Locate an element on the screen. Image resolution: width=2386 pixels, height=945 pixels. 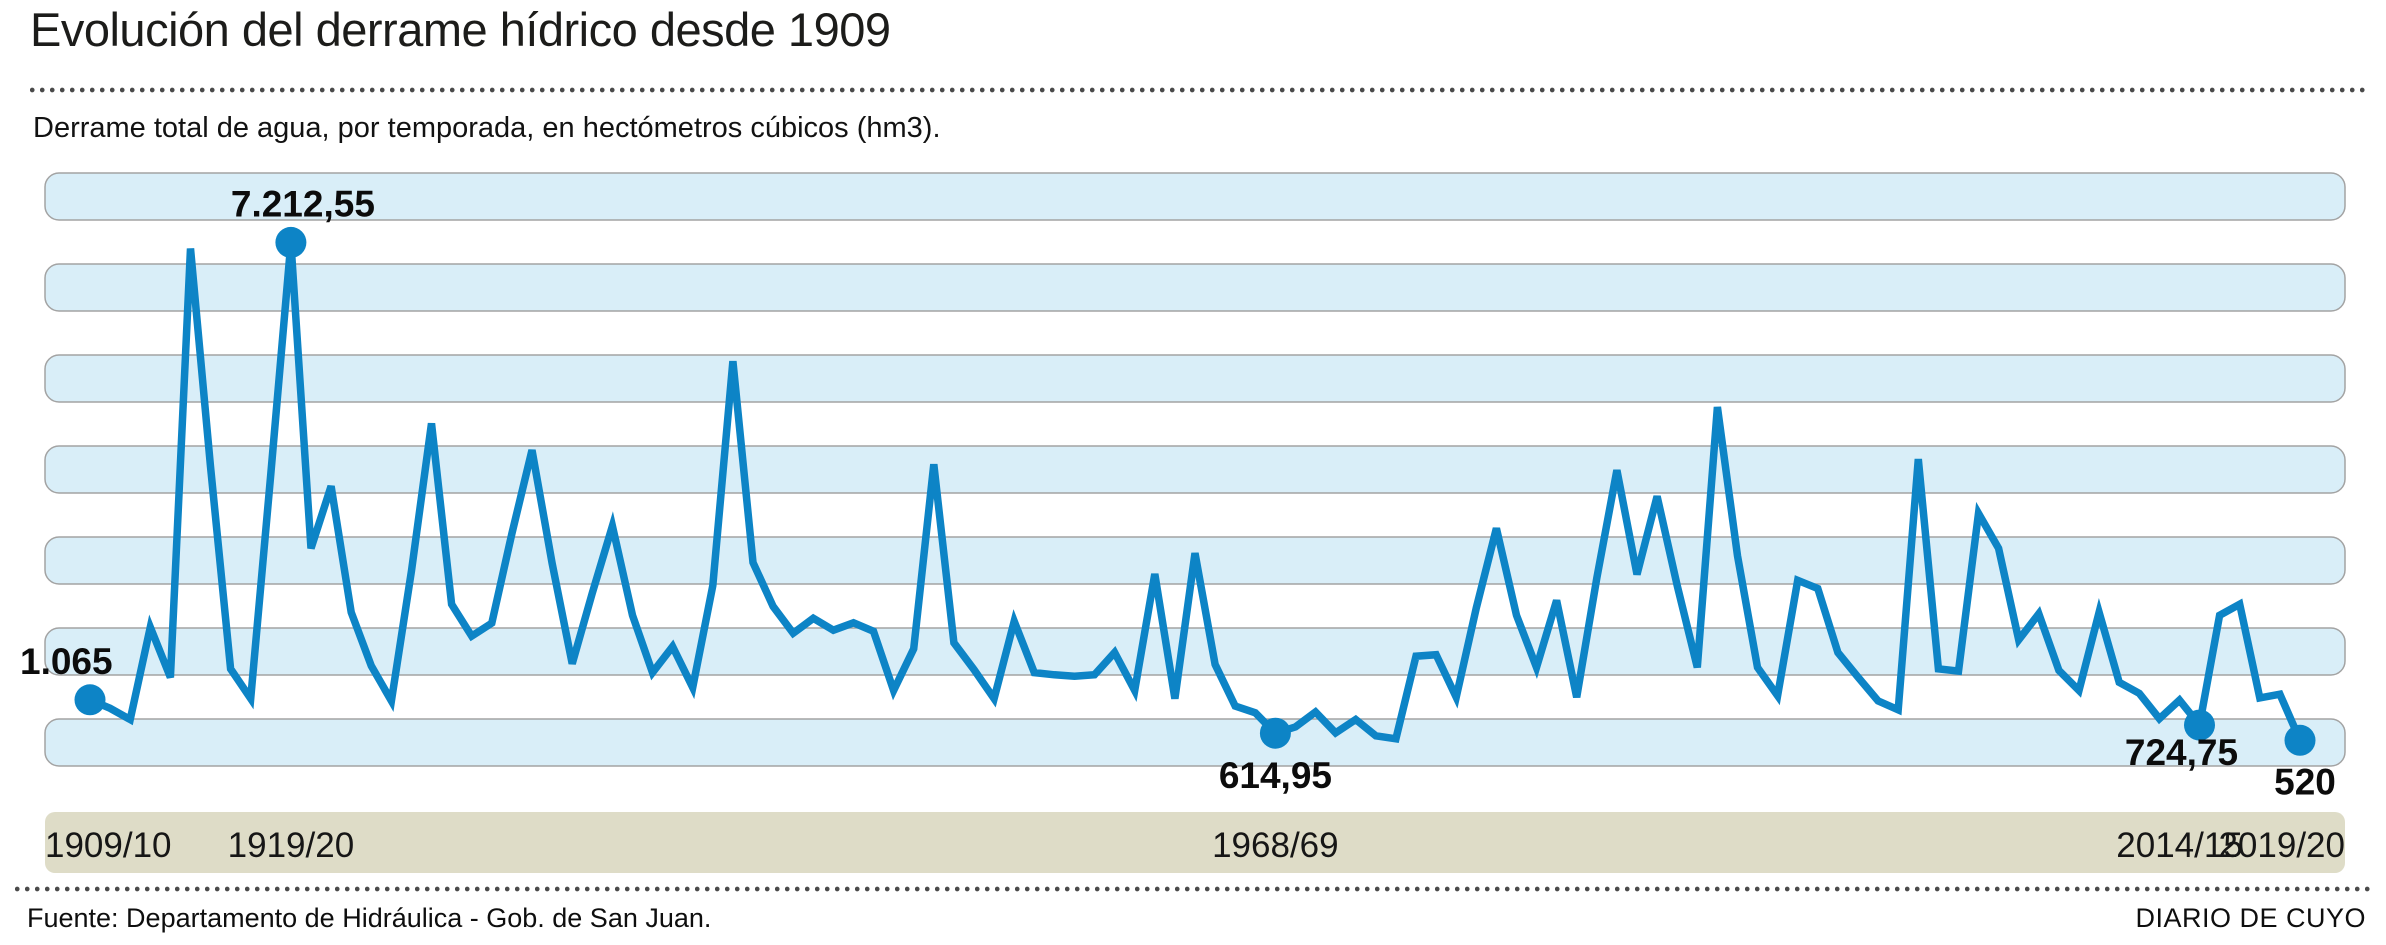
point-value-label: 614,95 is located at coordinates (1275, 775).